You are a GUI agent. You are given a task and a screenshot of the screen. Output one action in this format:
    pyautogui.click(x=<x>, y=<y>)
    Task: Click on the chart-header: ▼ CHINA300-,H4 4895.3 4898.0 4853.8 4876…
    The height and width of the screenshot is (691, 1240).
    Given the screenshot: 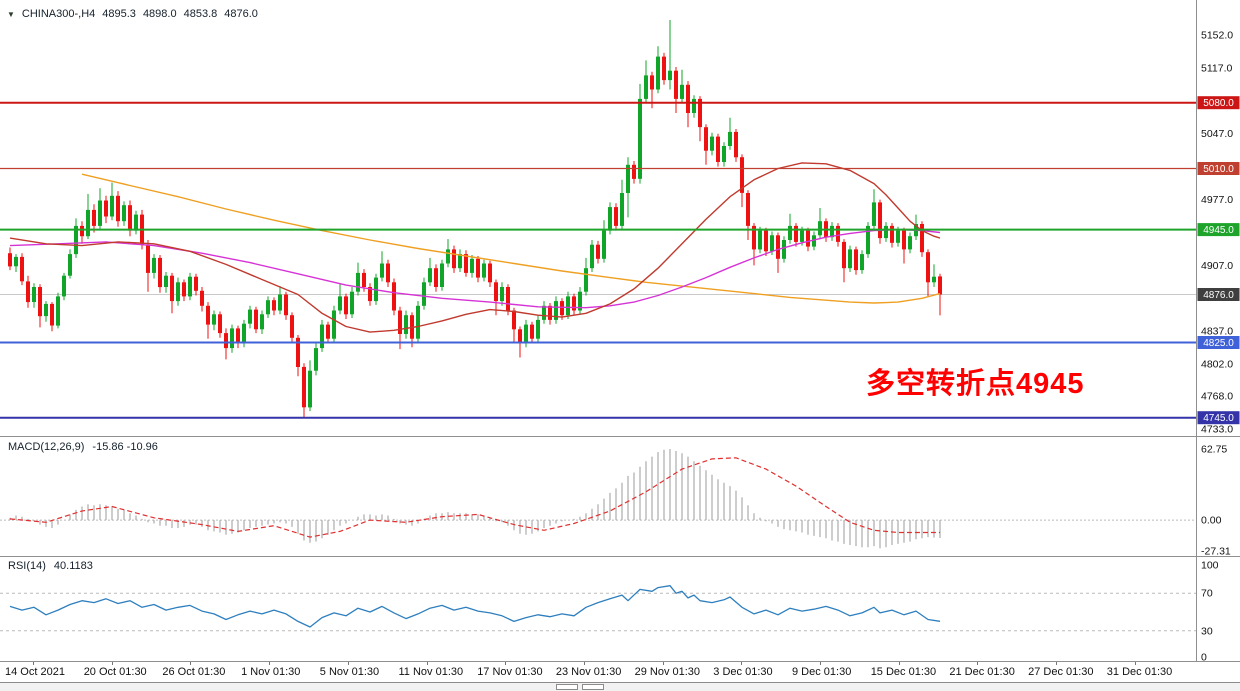 What is the action you would take?
    pyautogui.click(x=132, y=14)
    